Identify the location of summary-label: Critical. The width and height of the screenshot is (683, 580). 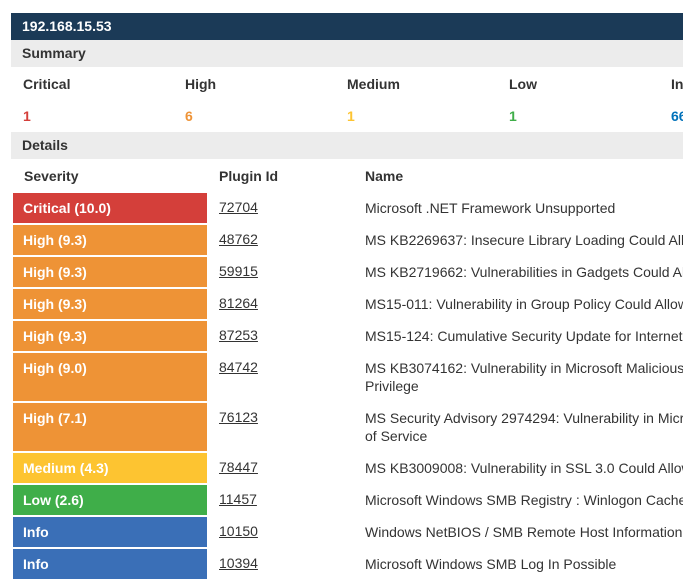
(47, 84).